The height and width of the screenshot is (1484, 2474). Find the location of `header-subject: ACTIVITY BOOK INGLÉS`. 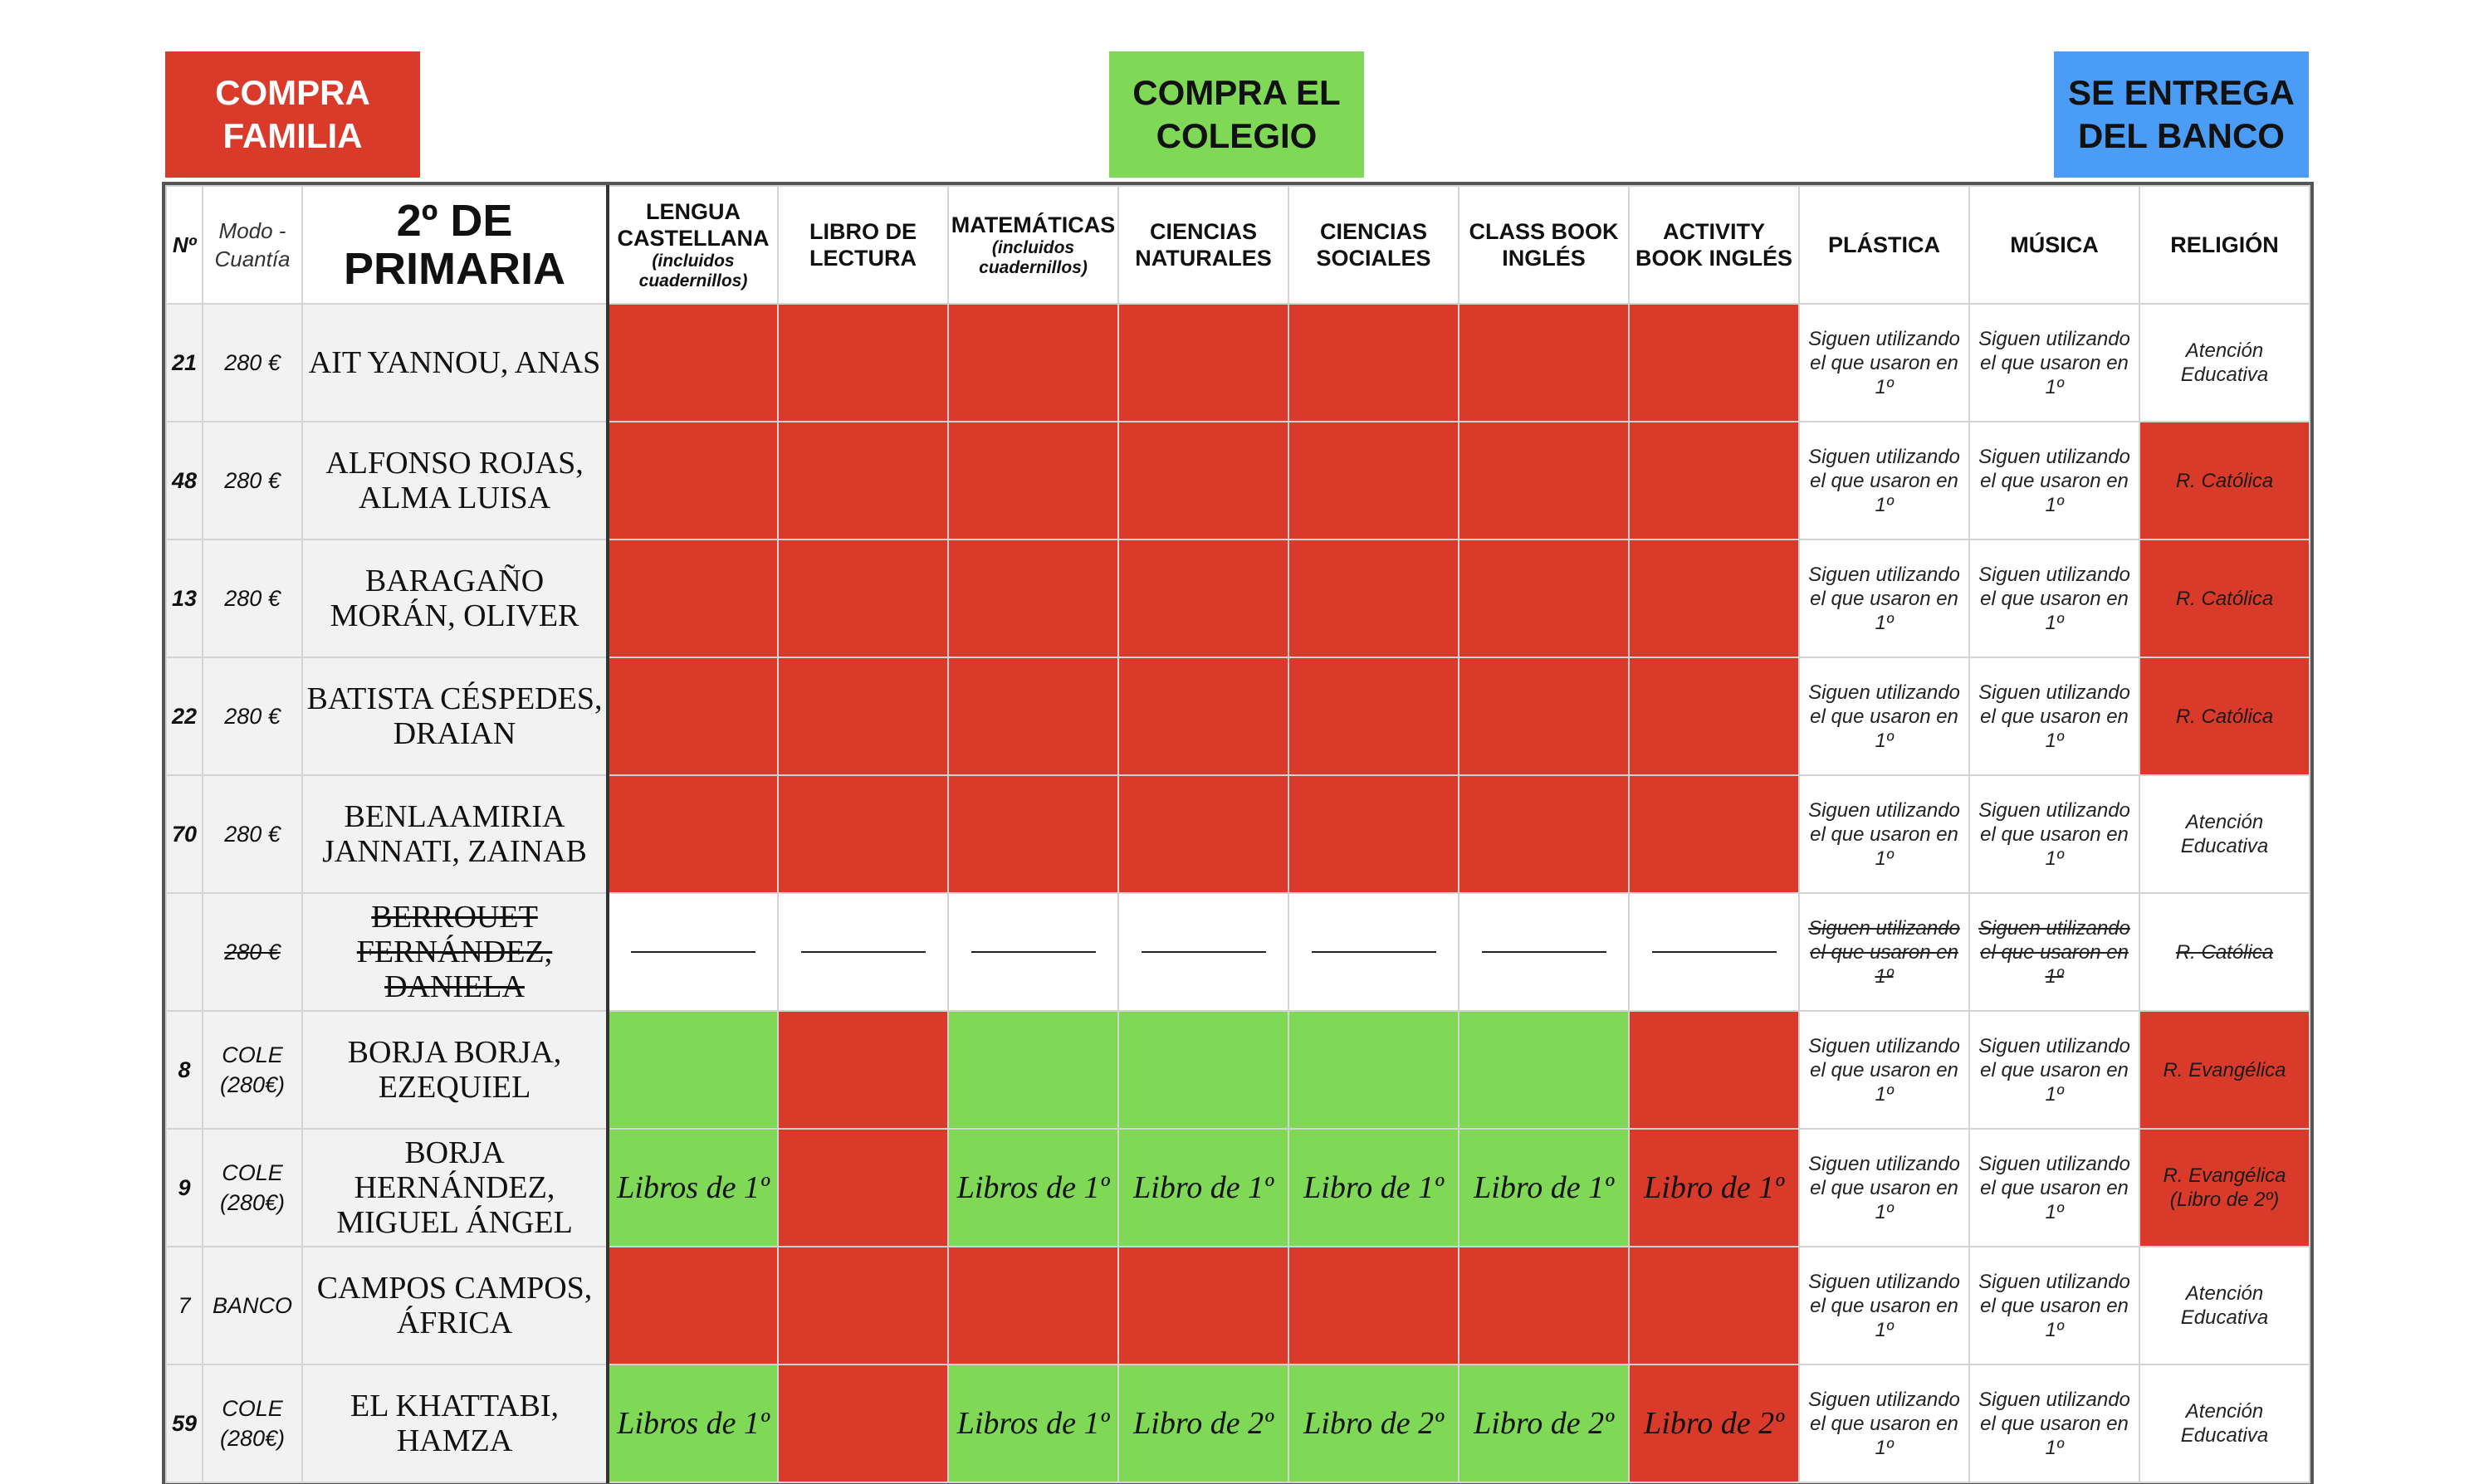

header-subject: ACTIVITY BOOK INGLÉS is located at coordinates (1714, 245).